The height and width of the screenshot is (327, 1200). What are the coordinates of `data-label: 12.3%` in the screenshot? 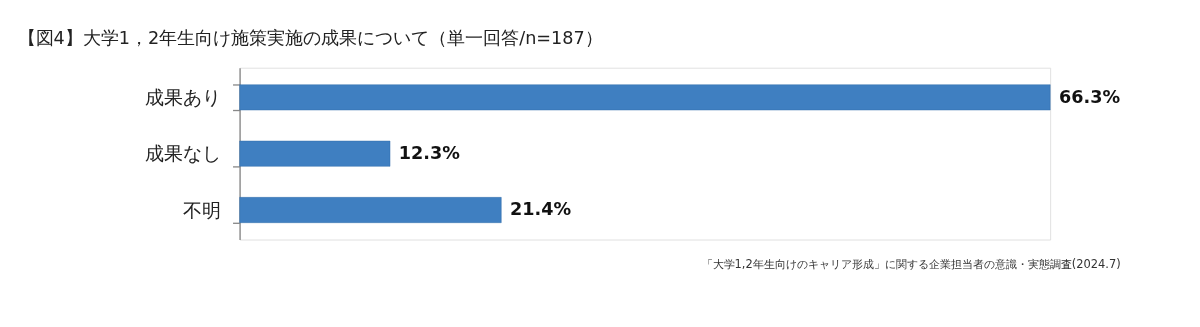 It's located at (429, 152).